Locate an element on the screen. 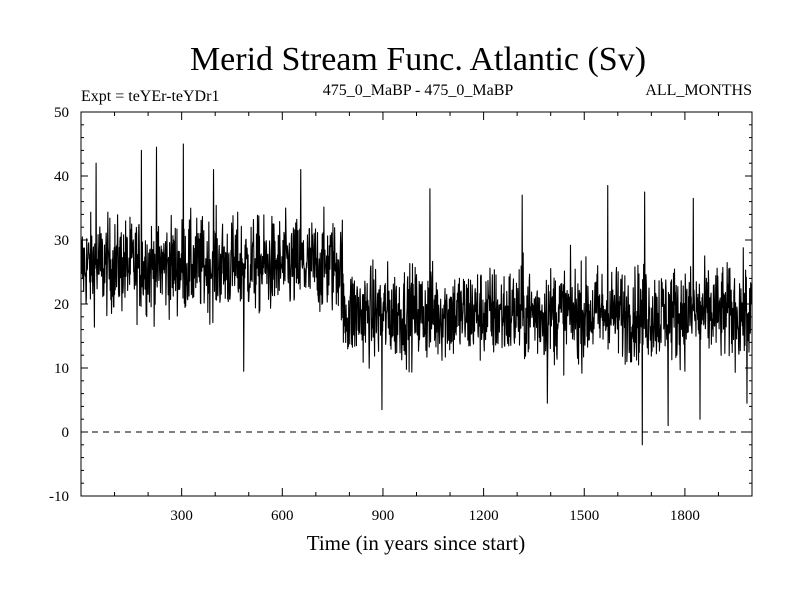 The width and height of the screenshot is (800, 600). y-tick-label: 20 is located at coordinates (61, 305).